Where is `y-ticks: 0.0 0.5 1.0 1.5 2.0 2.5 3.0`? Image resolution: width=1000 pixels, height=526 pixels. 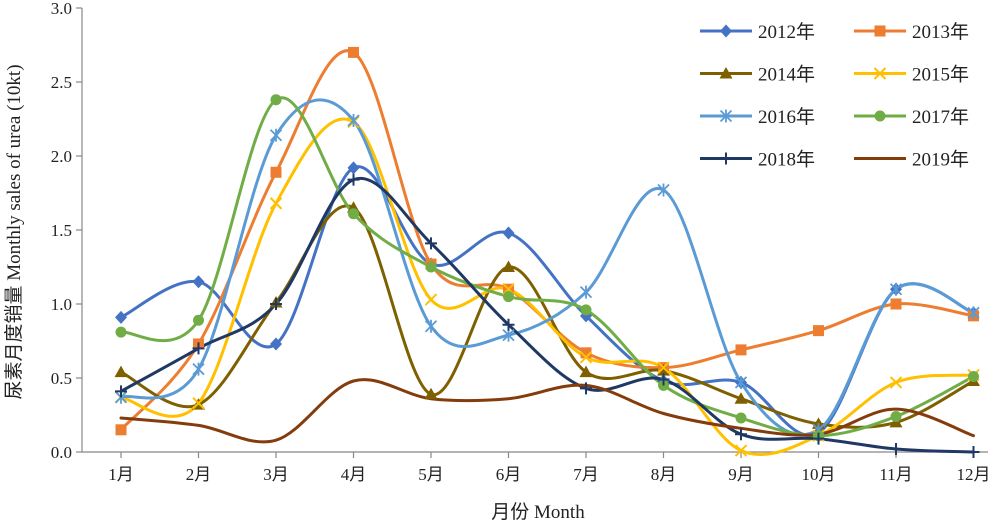
y-ticks: 0.0 0.5 1.0 1.5 2.0 2.5 3.0 is located at coordinates (66, 231).